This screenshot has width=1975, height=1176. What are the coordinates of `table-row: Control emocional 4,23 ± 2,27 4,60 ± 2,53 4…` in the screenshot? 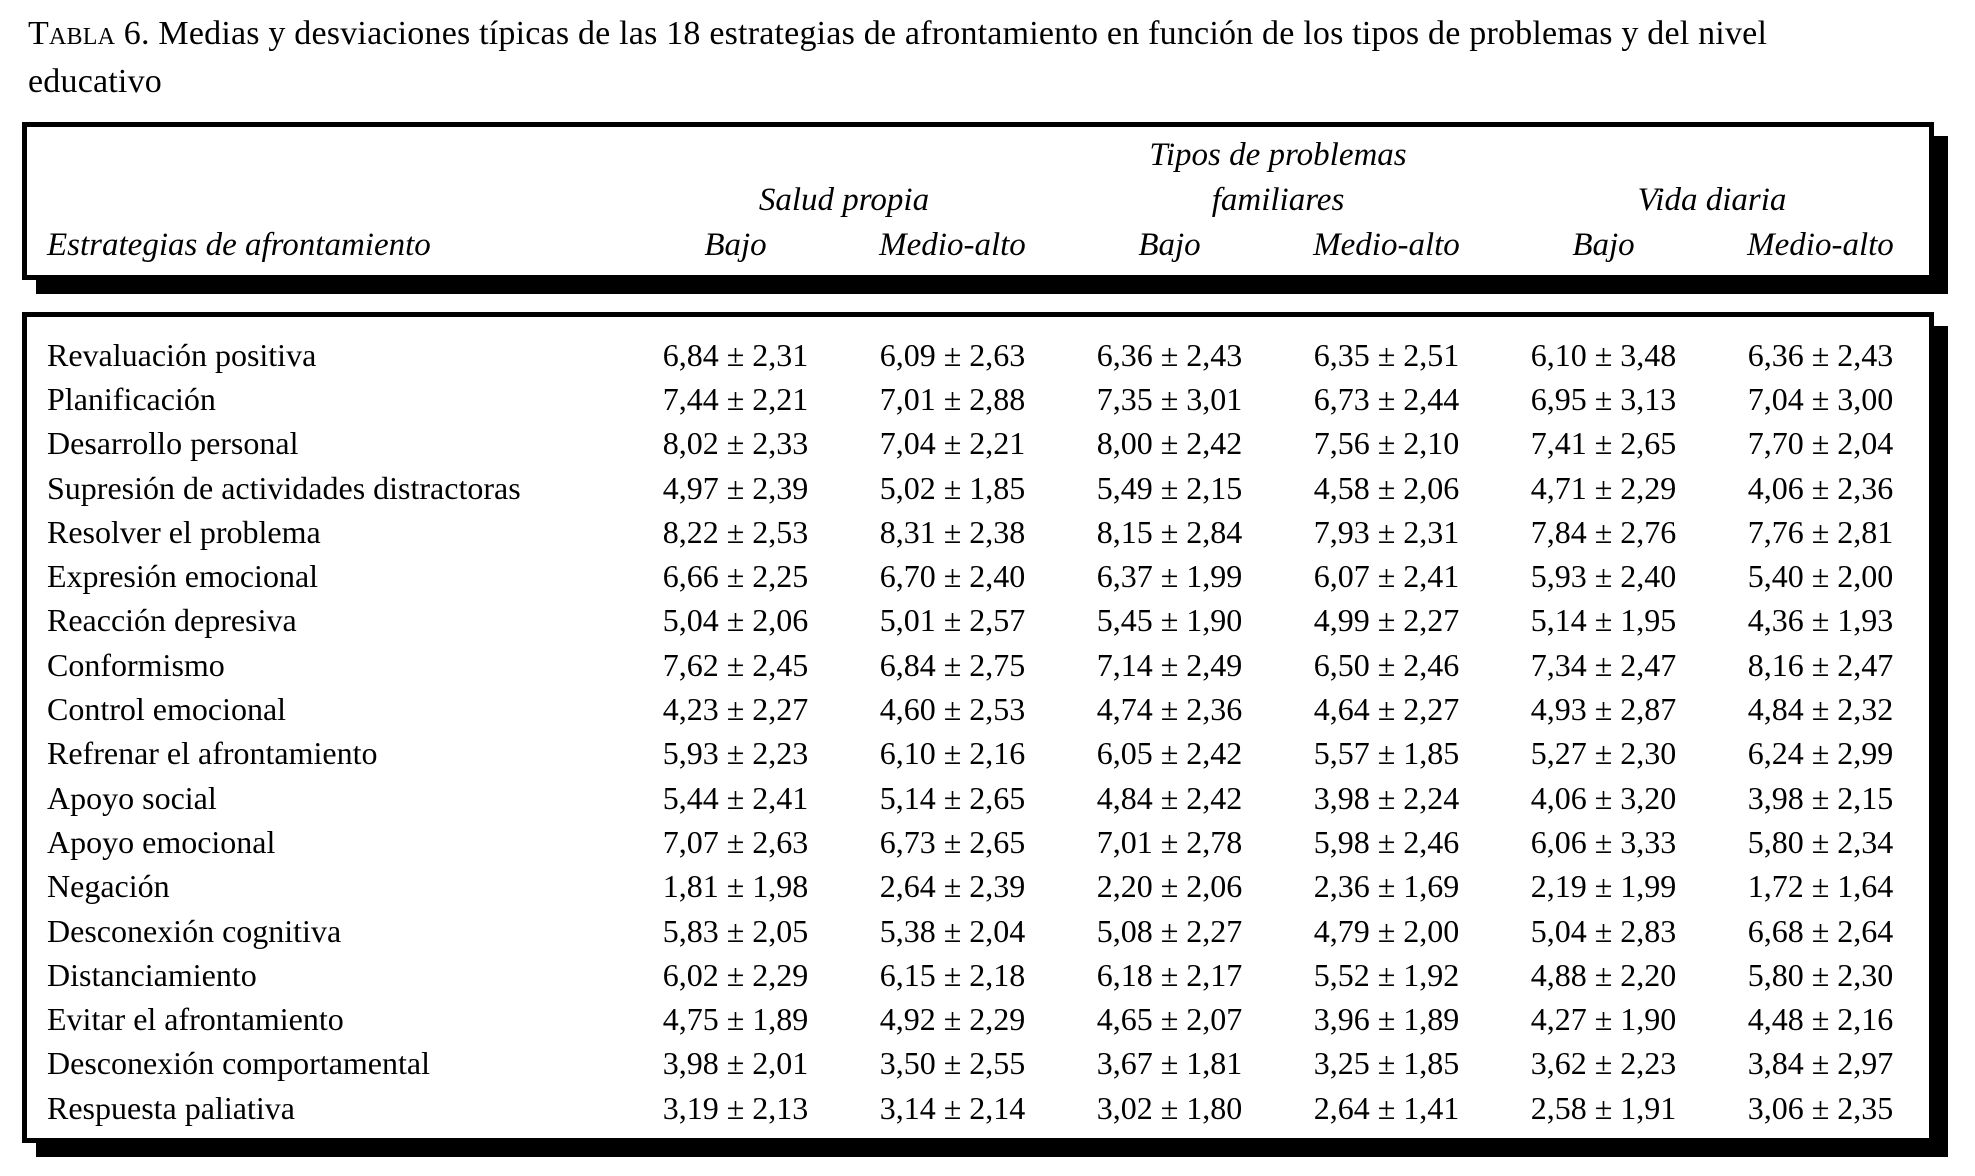 It's located at (978, 709).